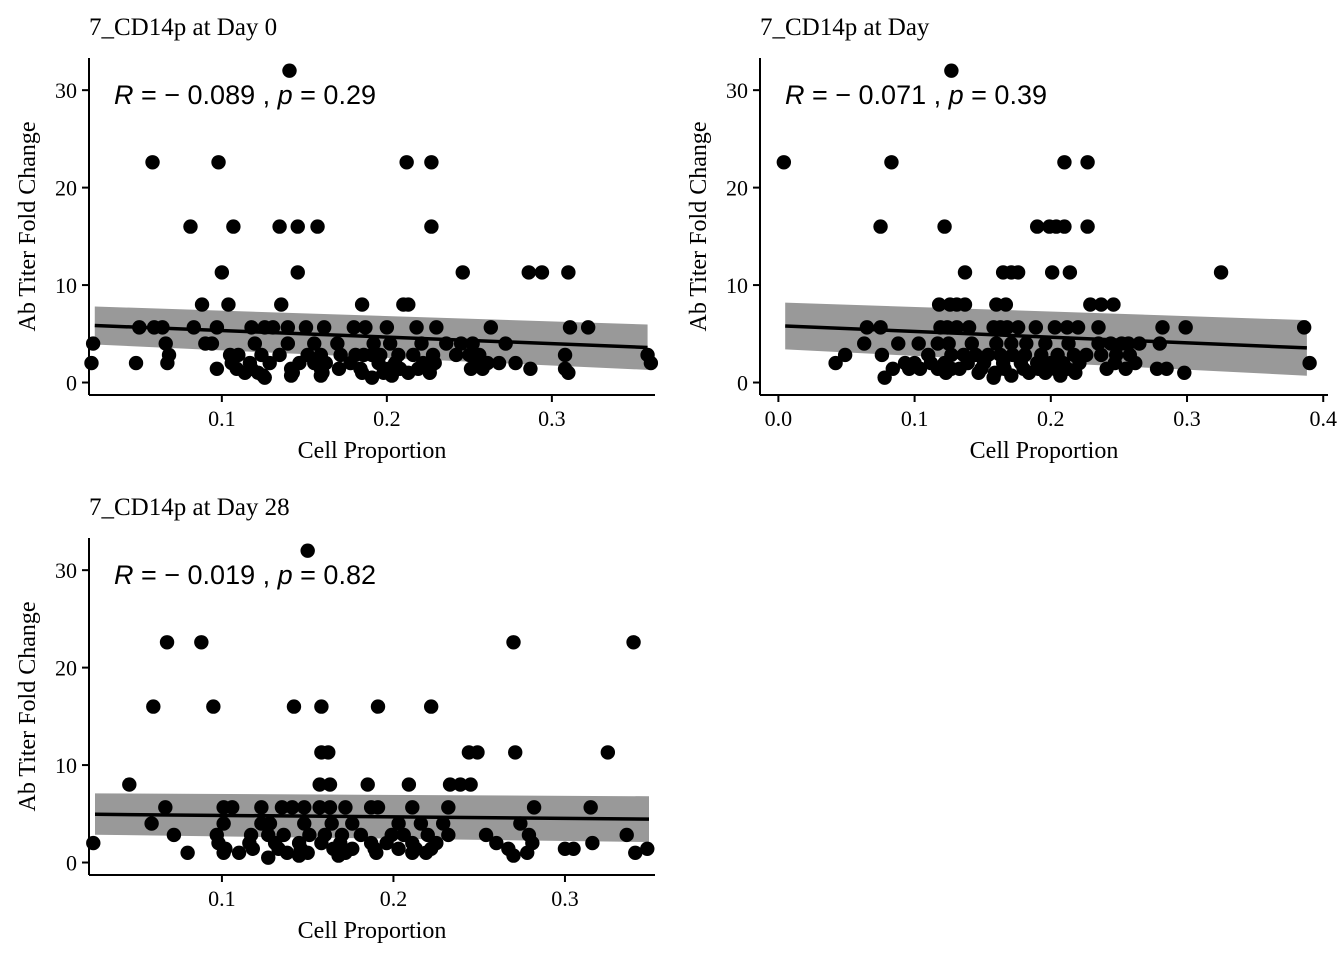  Describe the element at coordinates (387, 418) in the screenshot. I see `x-tick-label: 0.2` at that location.